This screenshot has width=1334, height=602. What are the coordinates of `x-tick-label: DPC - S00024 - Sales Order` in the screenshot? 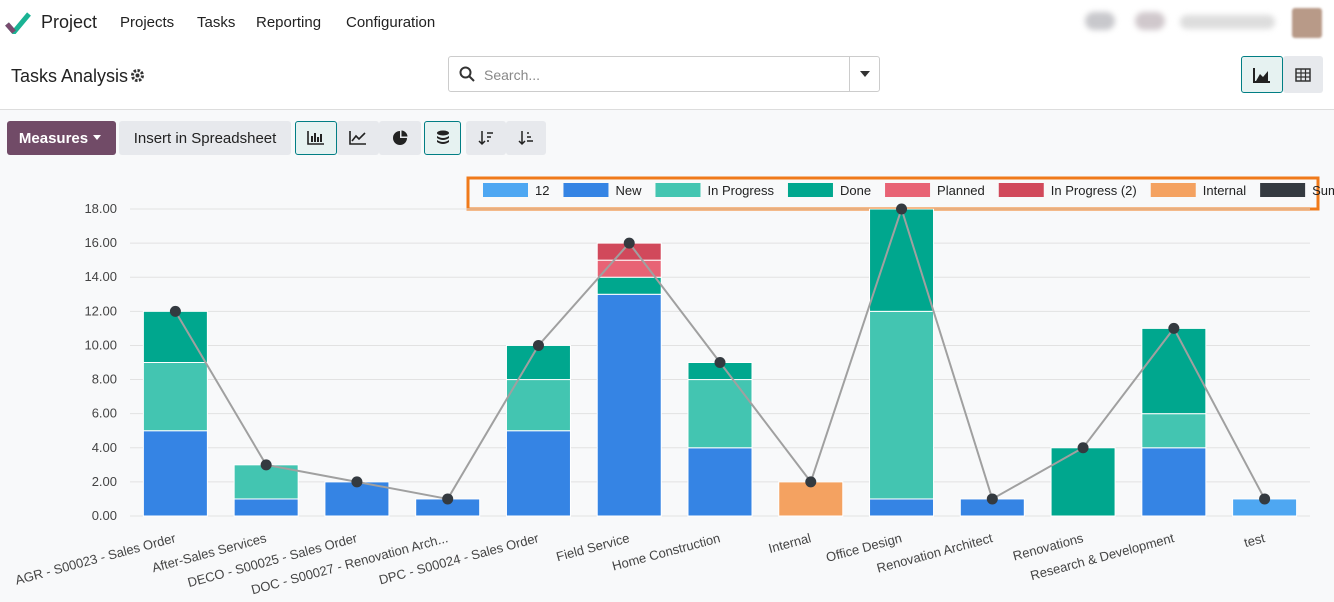 It's located at (459, 558).